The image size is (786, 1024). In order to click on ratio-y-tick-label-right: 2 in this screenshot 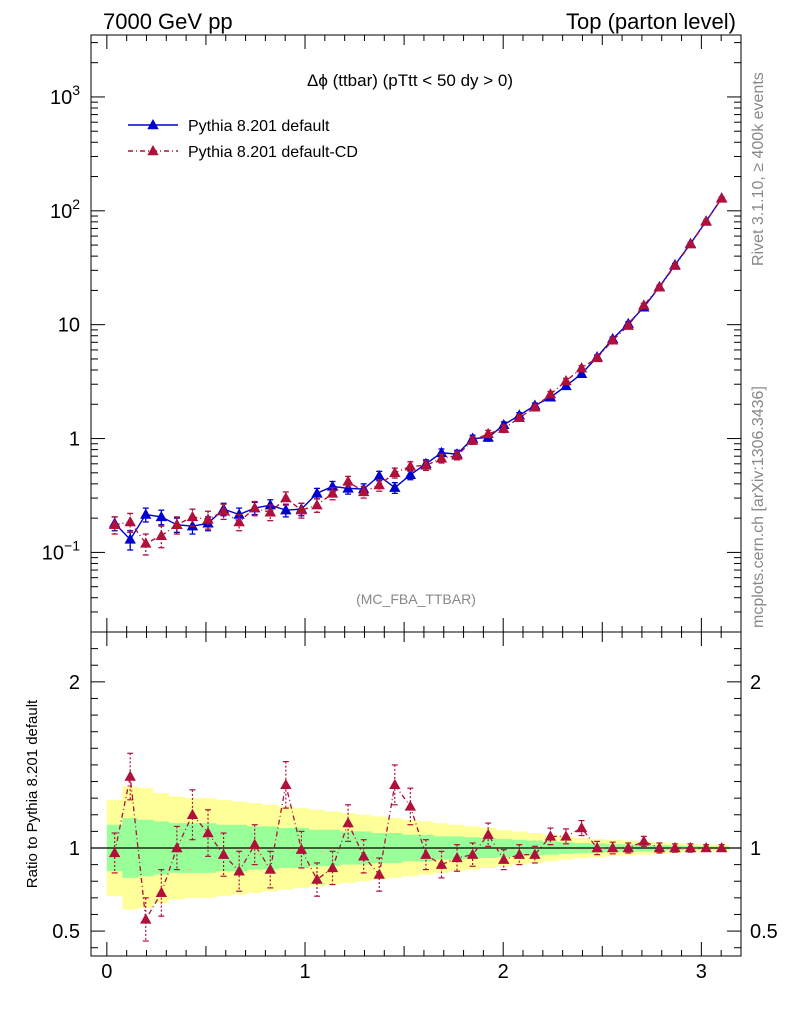, I will do `click(755, 683)`.